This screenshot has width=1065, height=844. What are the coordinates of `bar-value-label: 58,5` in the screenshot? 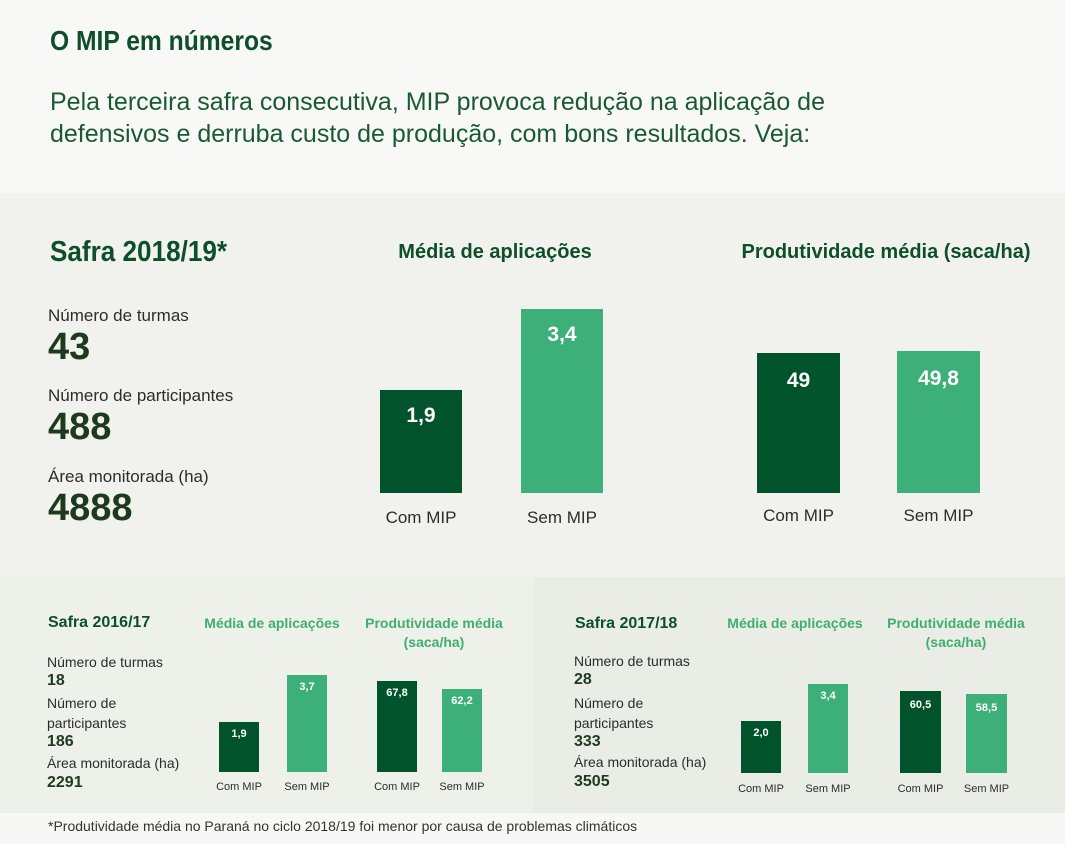 It's located at (986, 708).